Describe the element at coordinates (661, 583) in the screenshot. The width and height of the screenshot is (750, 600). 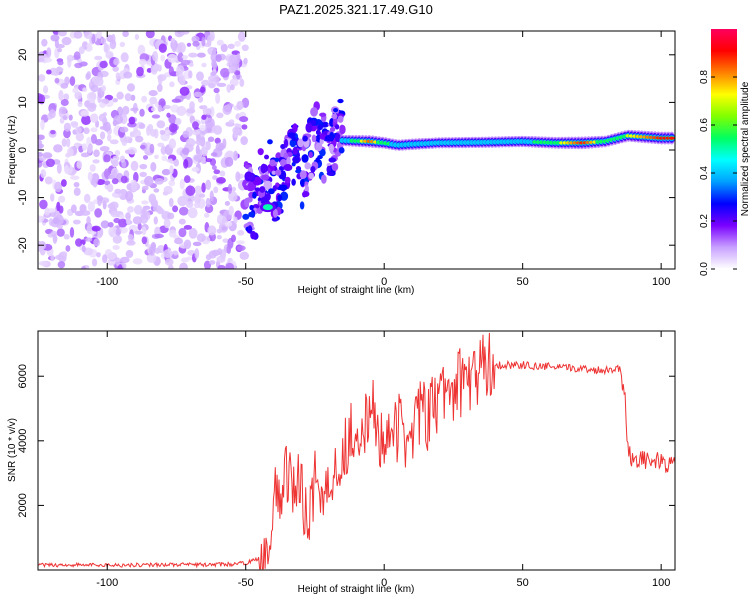
I see `snr-xtick-label: 100` at that location.